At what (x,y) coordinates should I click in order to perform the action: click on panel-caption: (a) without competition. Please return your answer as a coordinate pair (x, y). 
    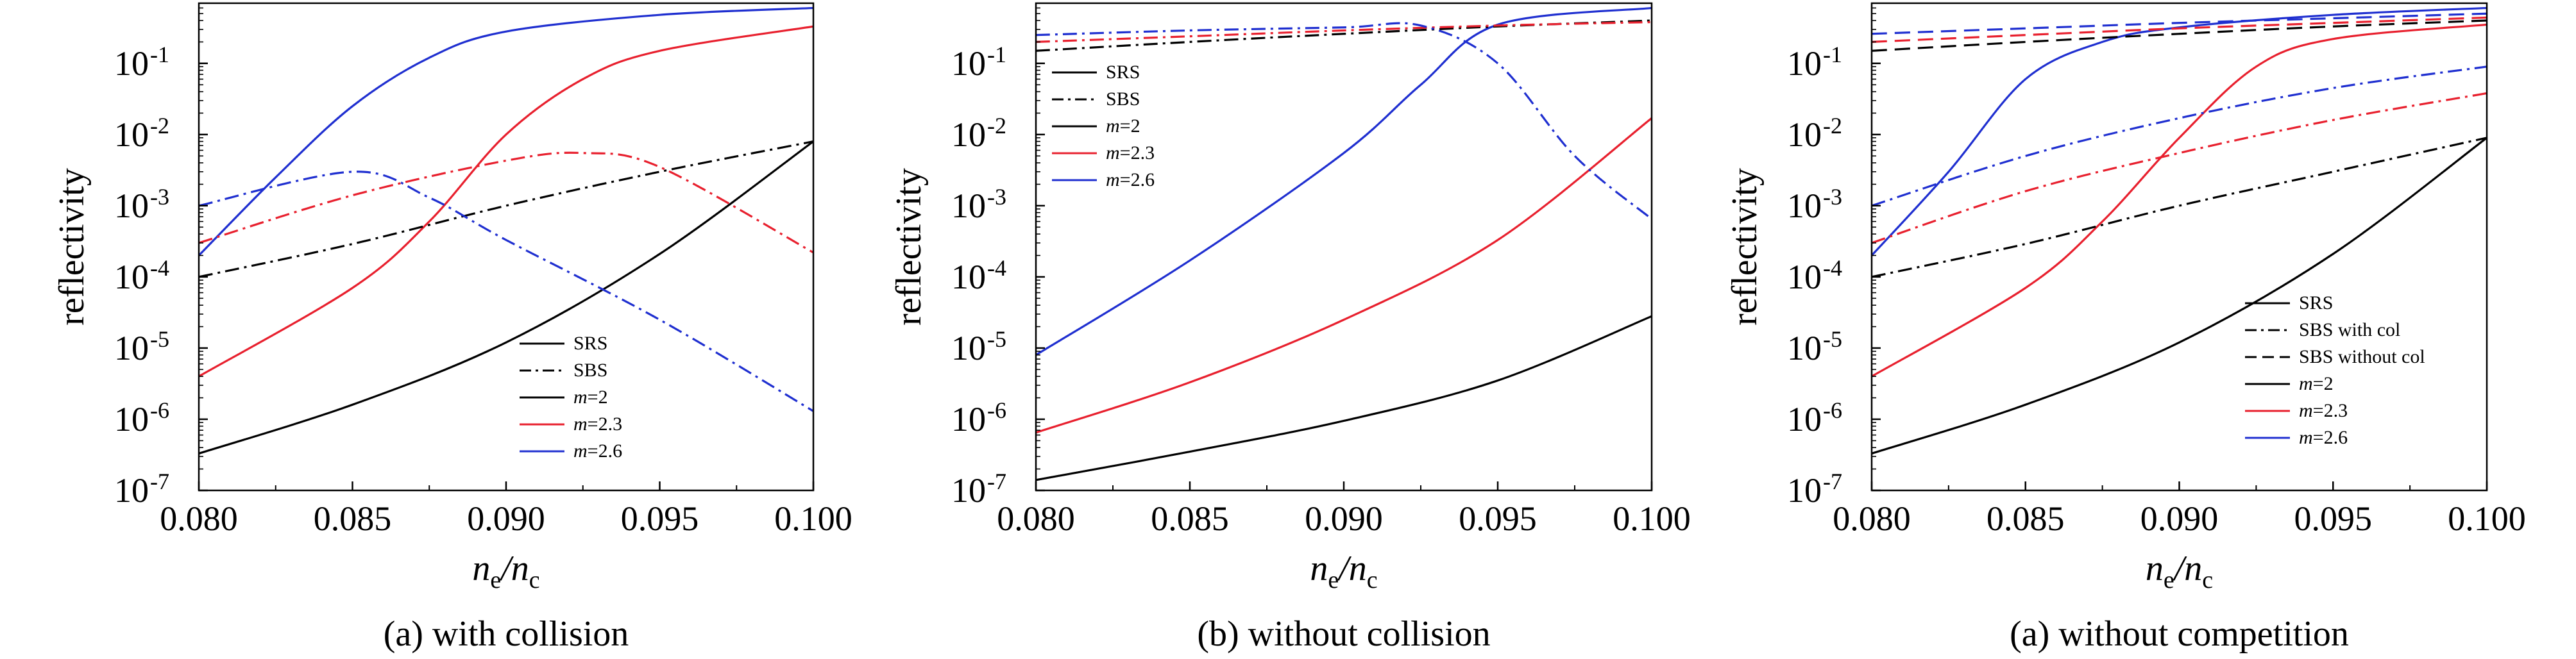
    Looking at the image, I should click on (2179, 634).